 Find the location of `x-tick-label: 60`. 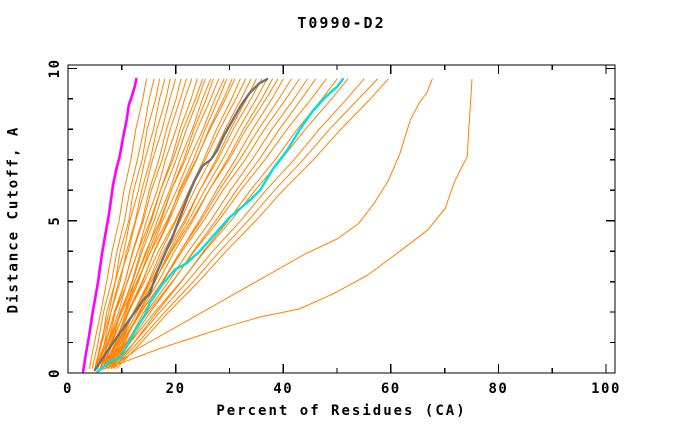

x-tick-label: 60 is located at coordinates (391, 389).